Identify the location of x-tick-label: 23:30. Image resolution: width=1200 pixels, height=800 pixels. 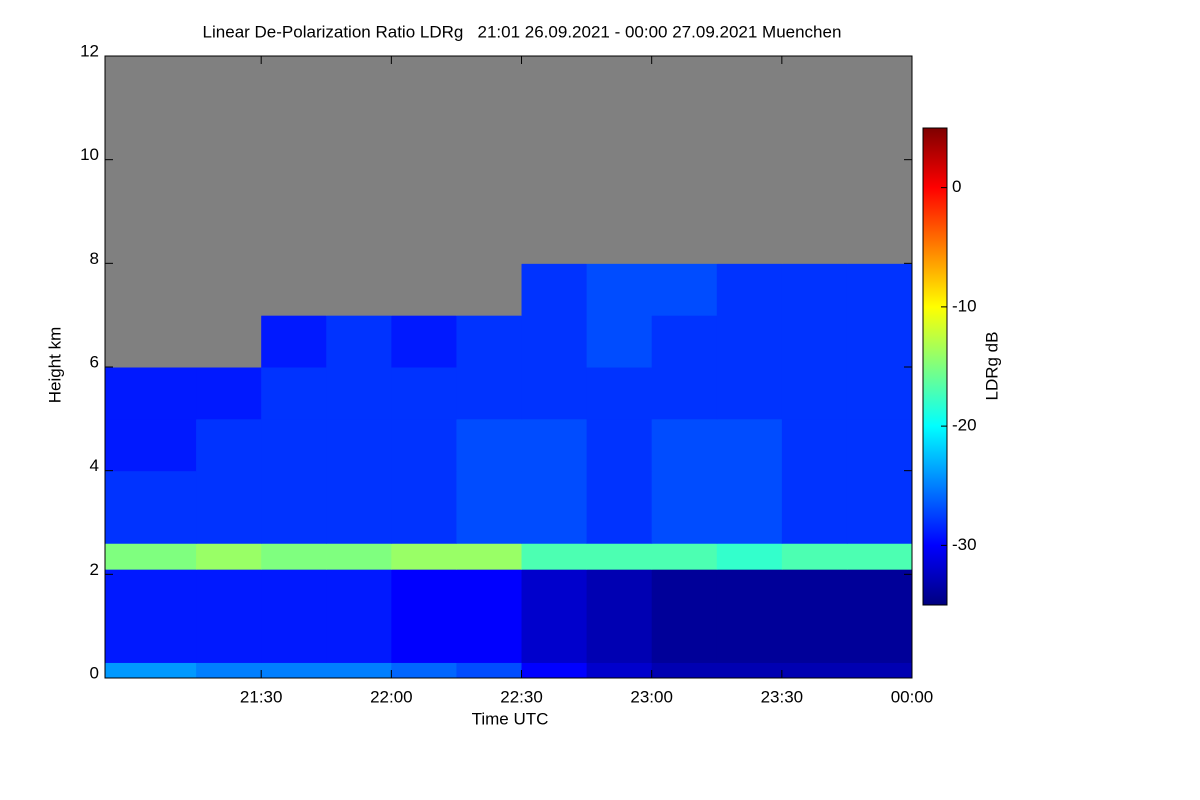
(782, 696).